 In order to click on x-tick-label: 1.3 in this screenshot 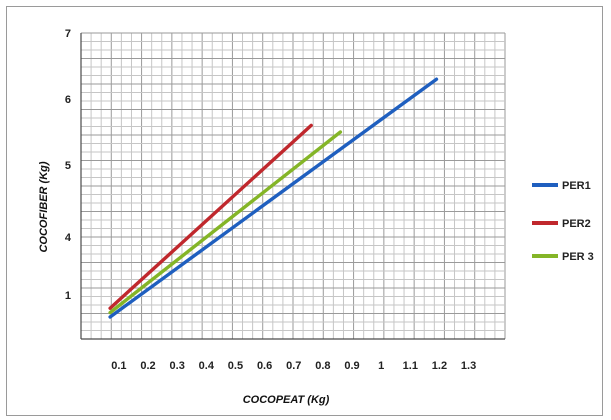, I will do `click(468, 366)`.